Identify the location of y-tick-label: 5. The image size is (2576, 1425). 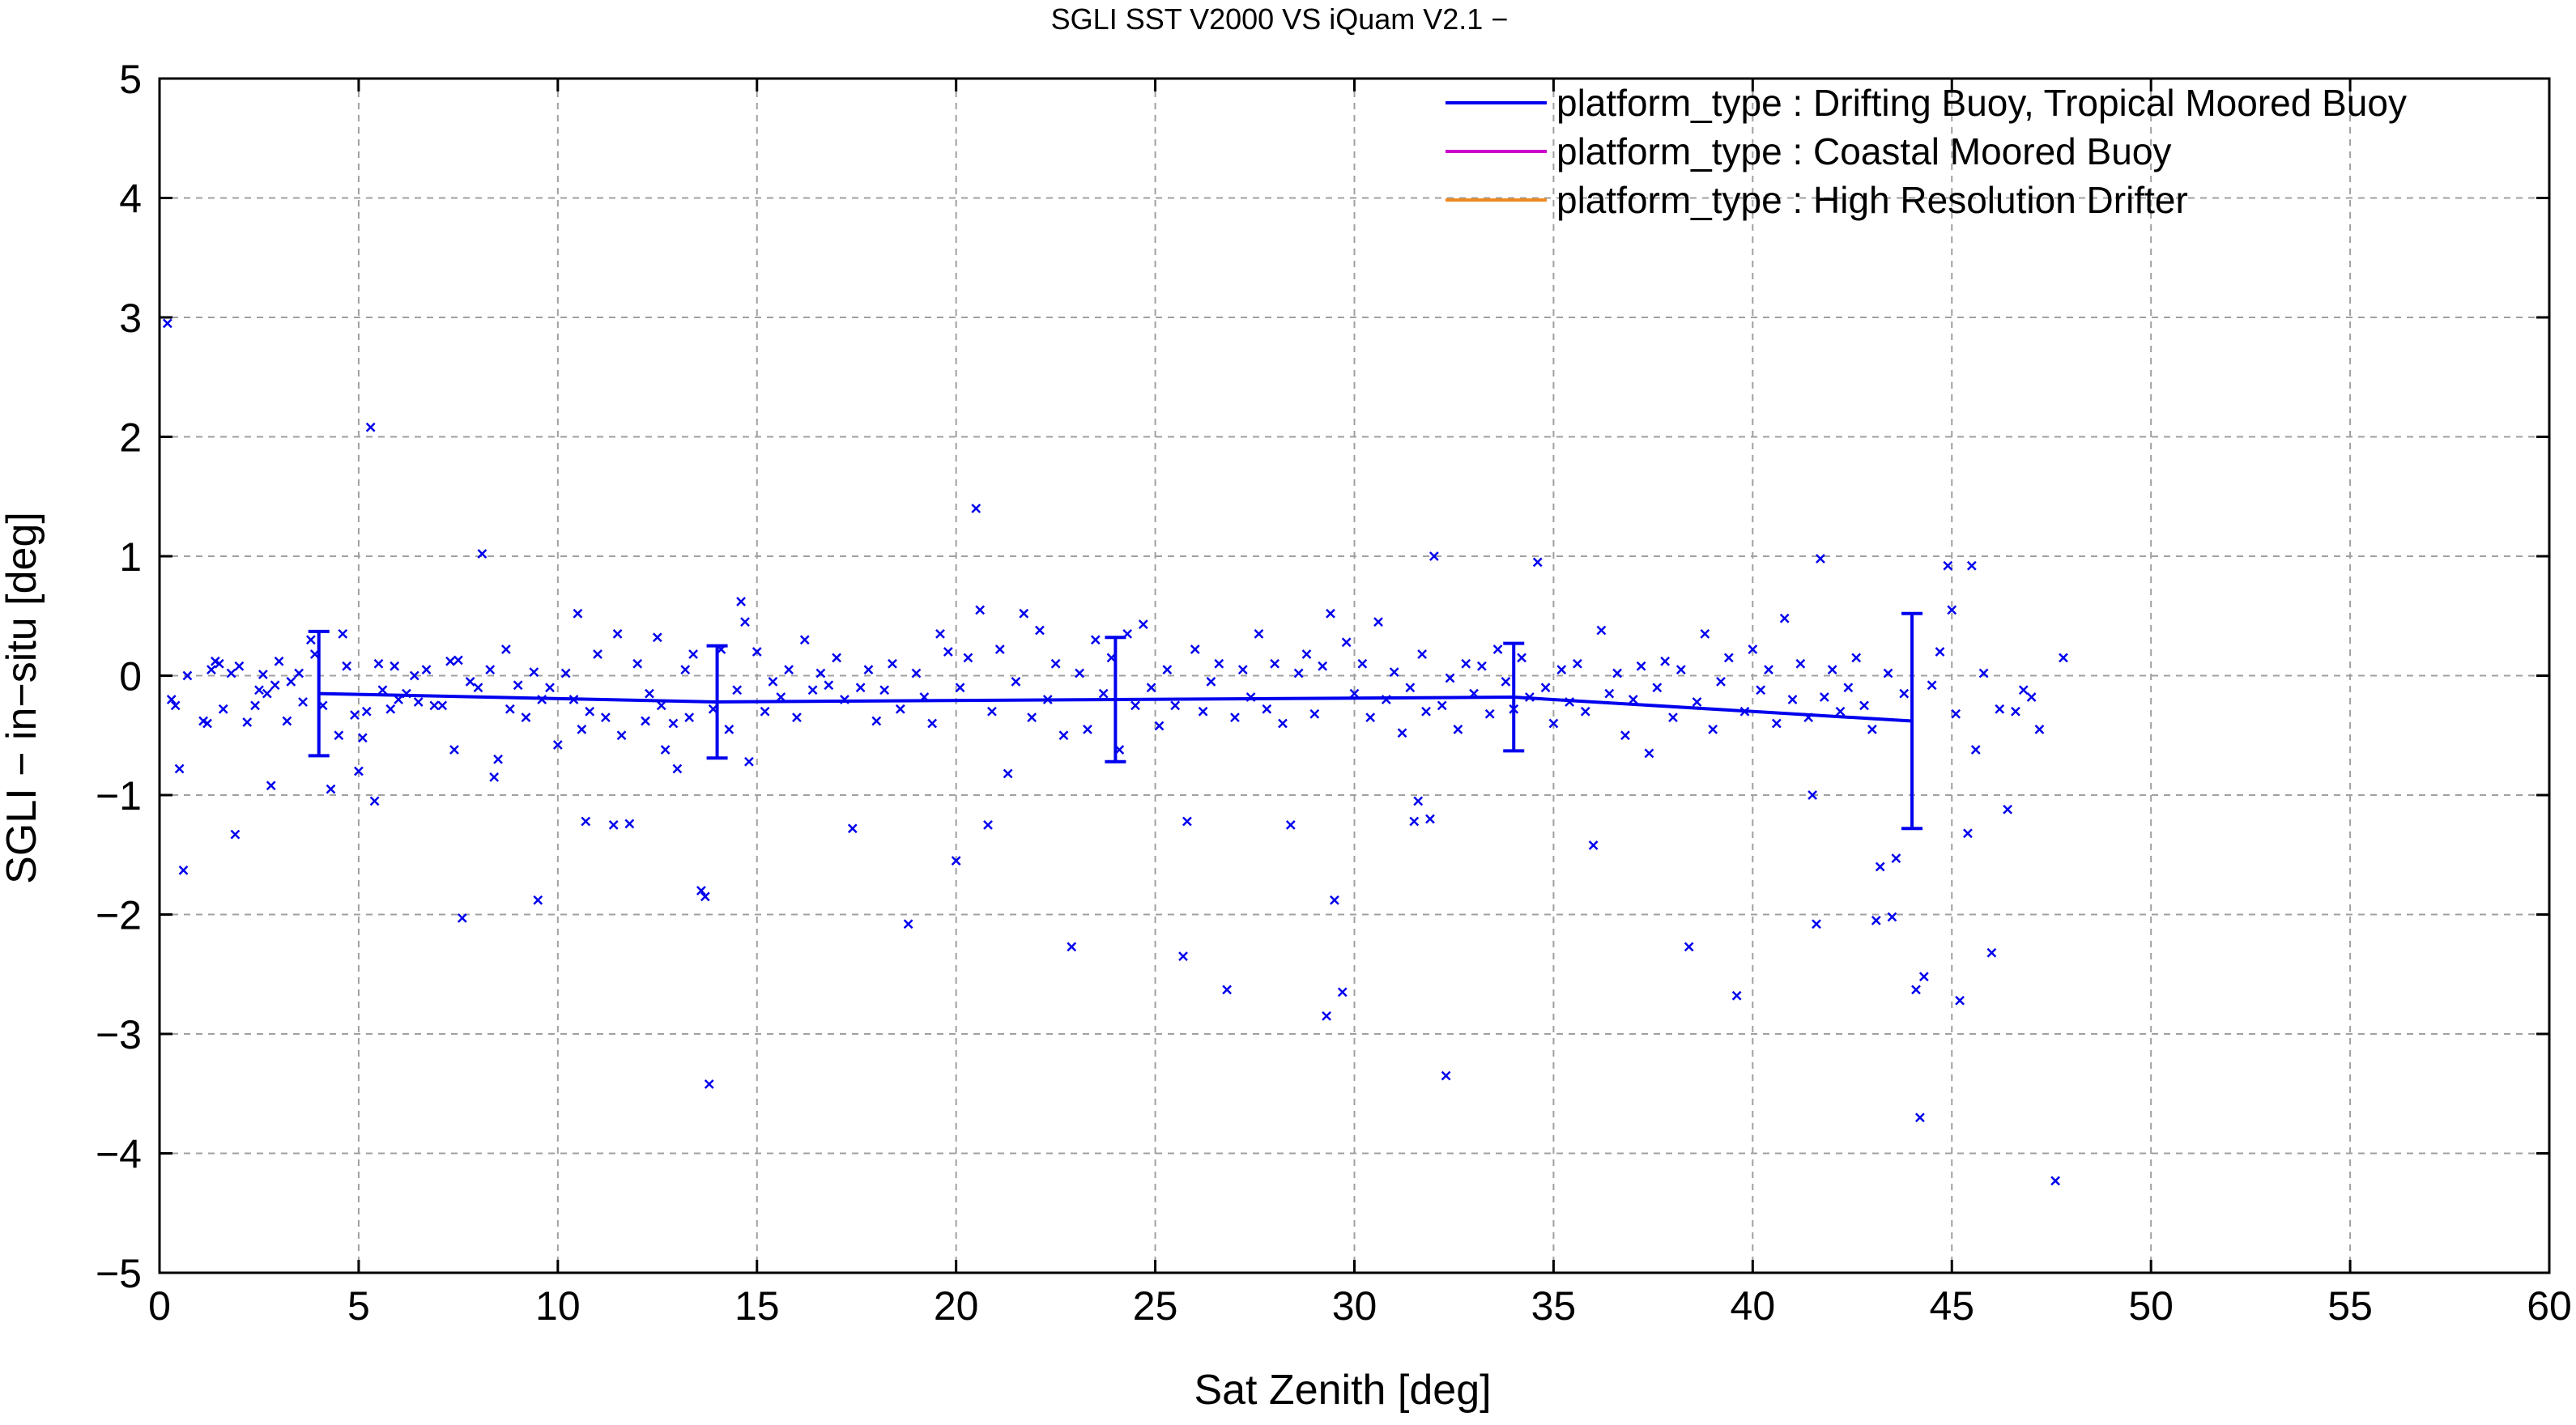
(130, 79).